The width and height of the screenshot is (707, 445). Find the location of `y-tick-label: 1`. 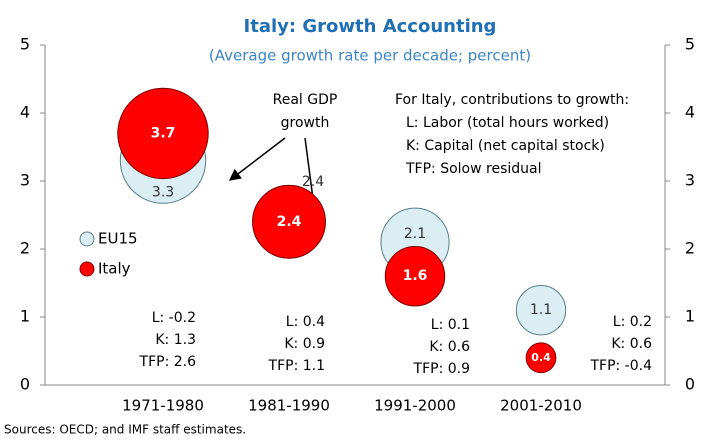

y-tick-label: 1 is located at coordinates (25, 316).